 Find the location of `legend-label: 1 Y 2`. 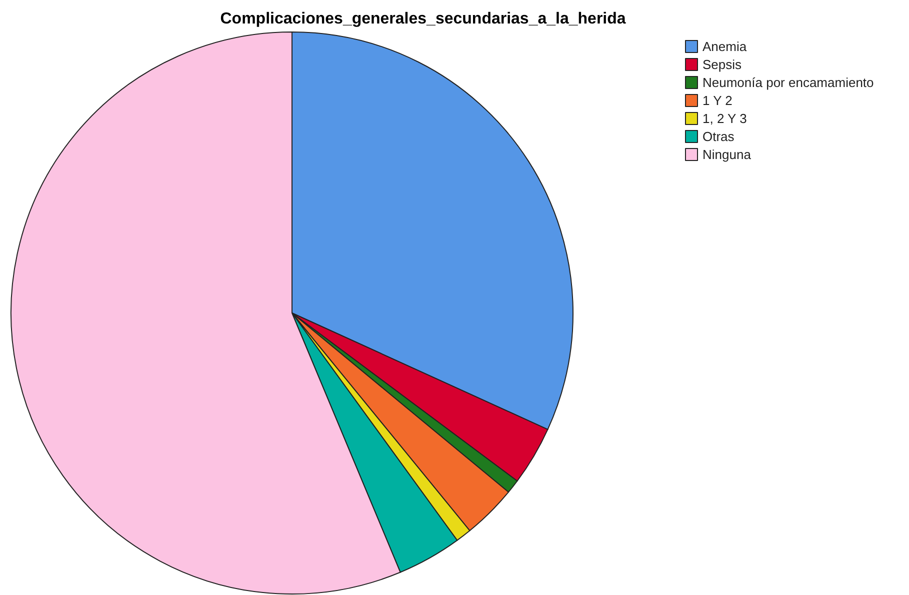

legend-label: 1 Y 2 is located at coordinates (717, 100).